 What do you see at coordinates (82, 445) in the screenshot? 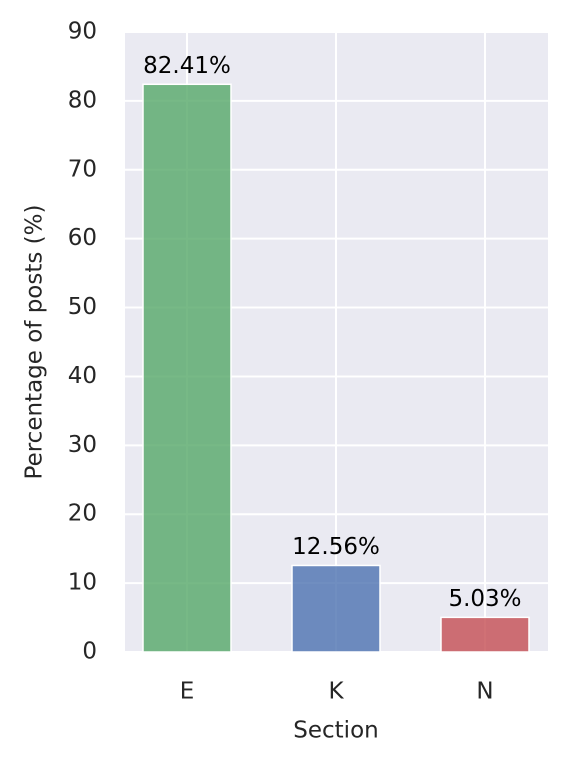
I see `y-tick-label: 30` at bounding box center [82, 445].